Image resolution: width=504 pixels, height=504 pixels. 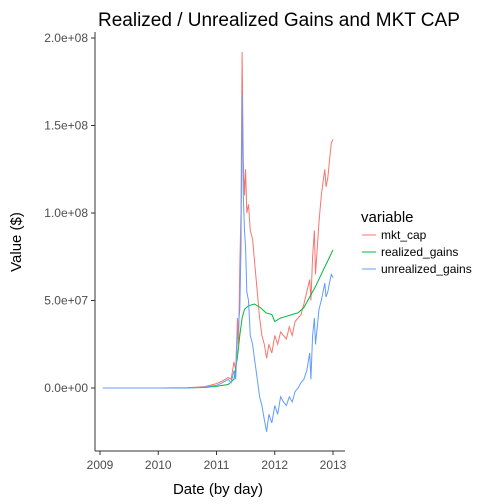 I want to click on legend-label: mkt_cap, so click(x=404, y=235).